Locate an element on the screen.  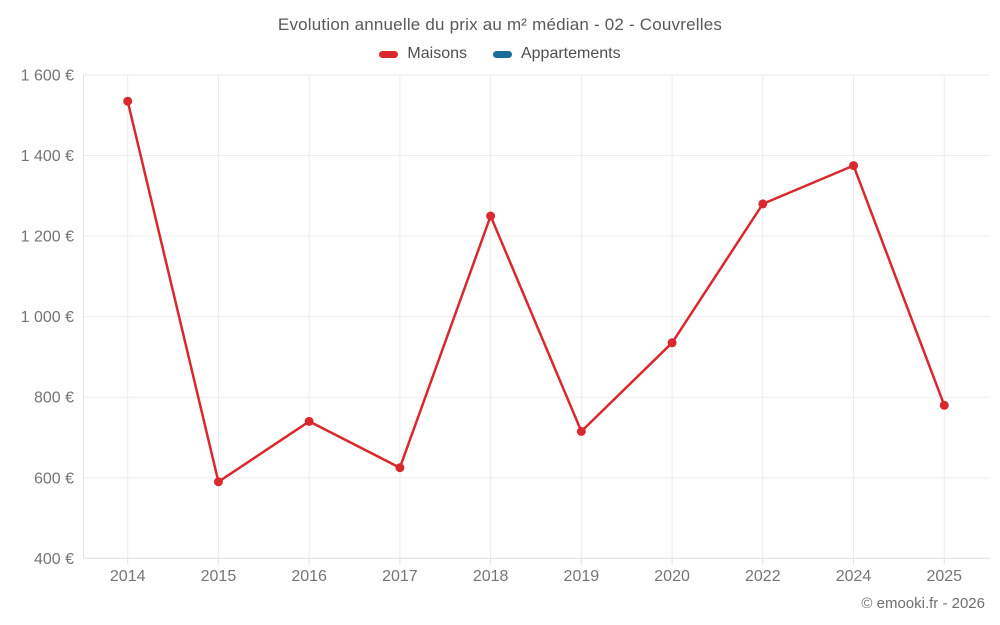
x-tick-label: 2014 is located at coordinates (128, 576).